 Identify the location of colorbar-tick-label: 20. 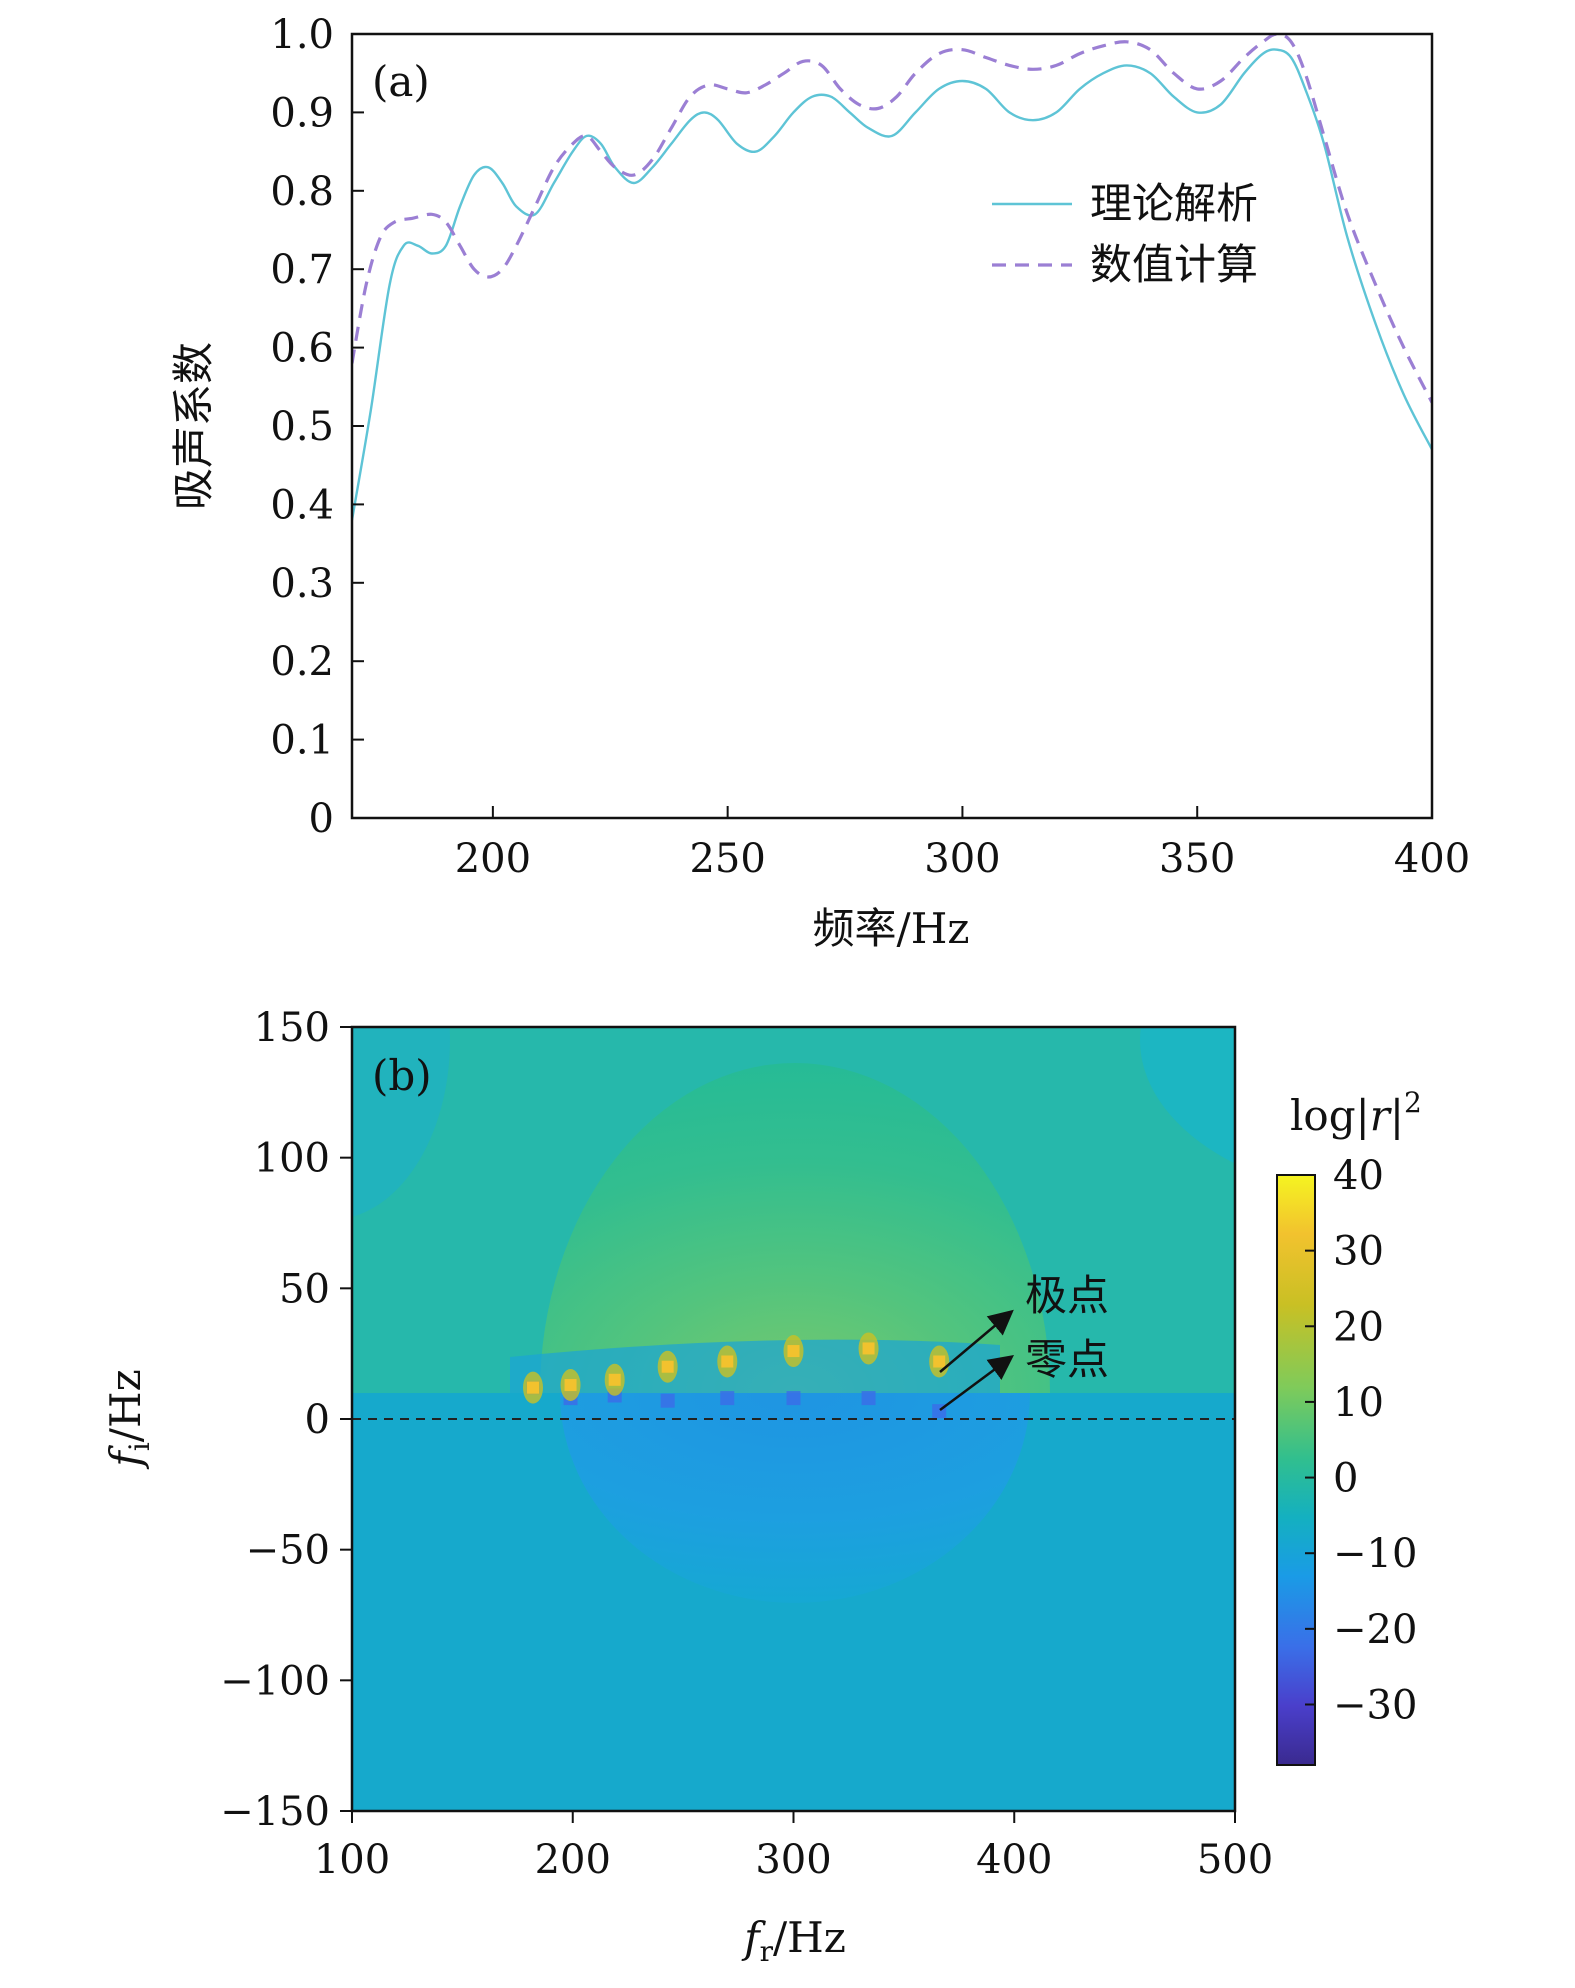
(1358, 1327).